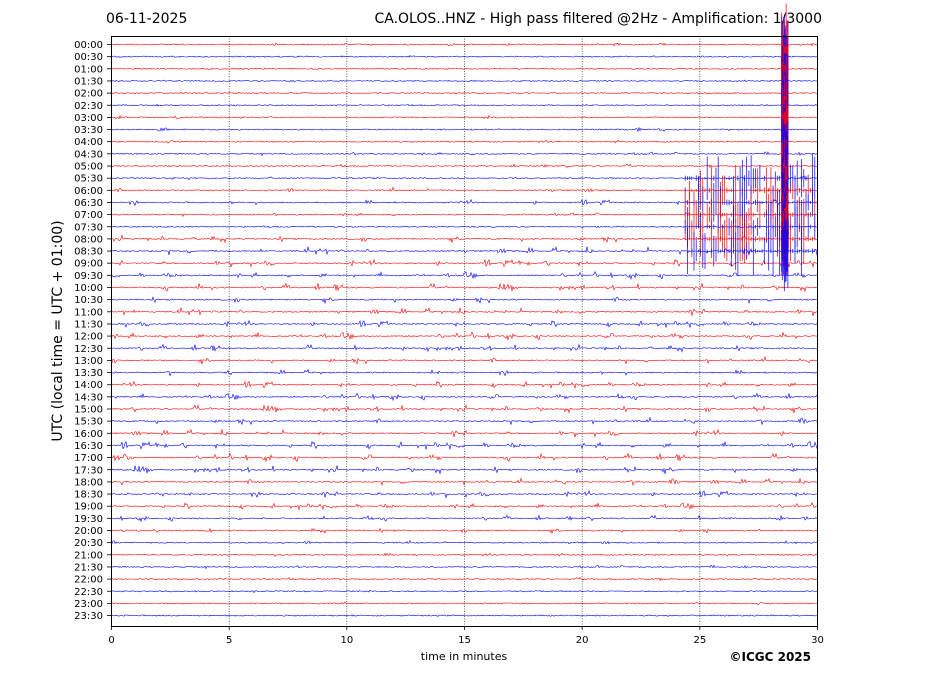 The width and height of the screenshot is (927, 696). Describe the element at coordinates (88, 203) in the screenshot. I see `y-tick-label: 06:30` at that location.